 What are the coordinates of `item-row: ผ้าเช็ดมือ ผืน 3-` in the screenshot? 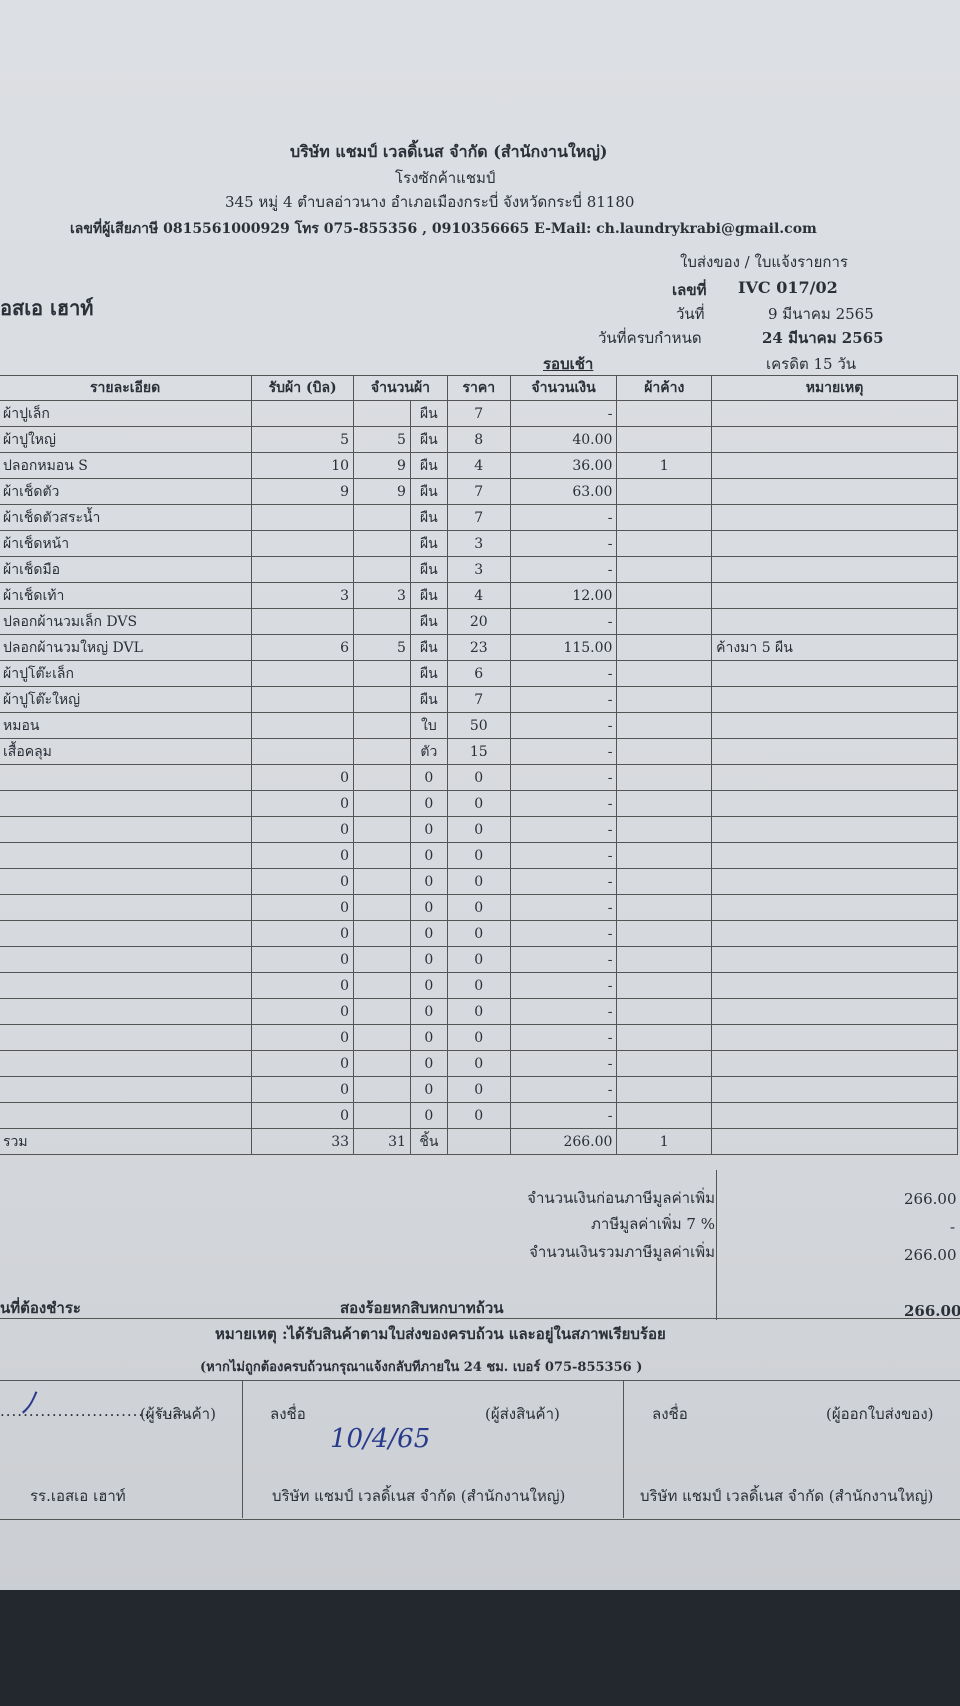 It's located at (479, 569).